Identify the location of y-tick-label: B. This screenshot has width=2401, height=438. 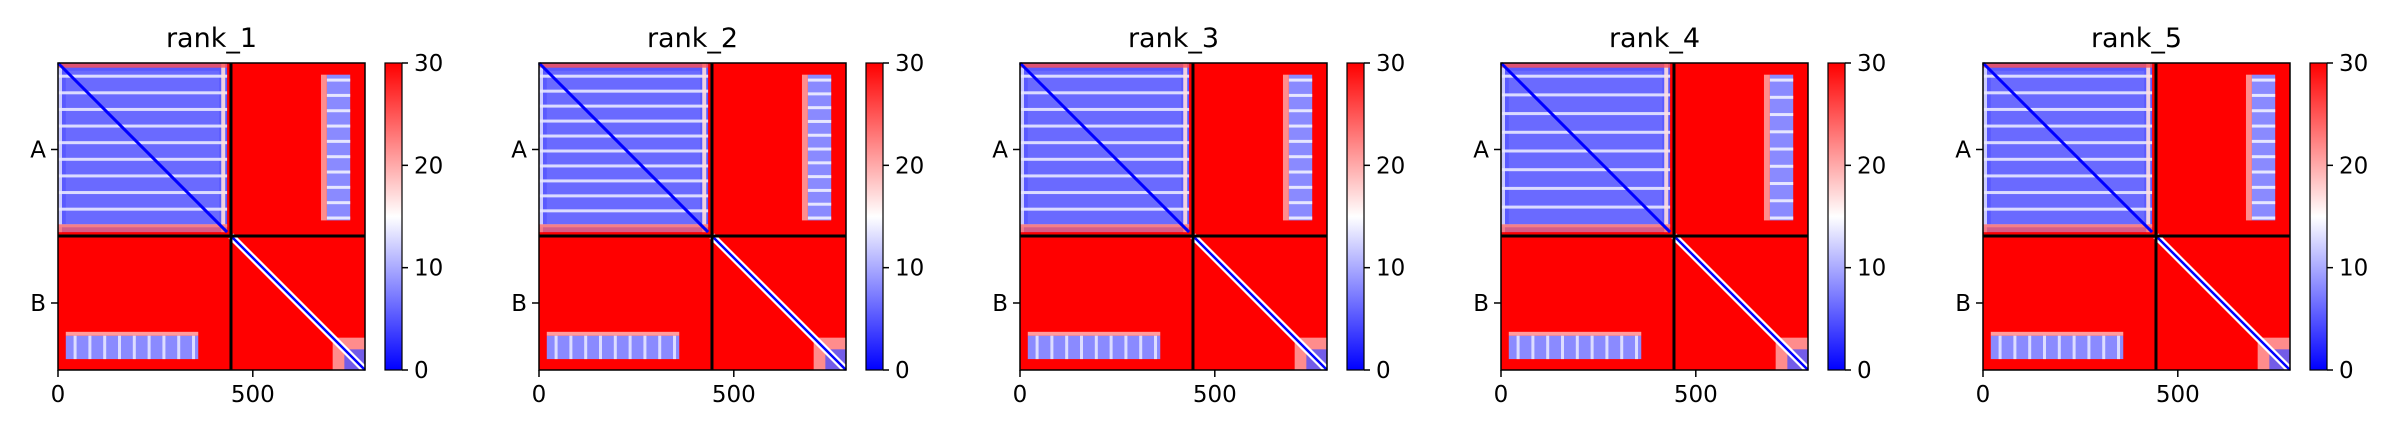
(1481, 304).